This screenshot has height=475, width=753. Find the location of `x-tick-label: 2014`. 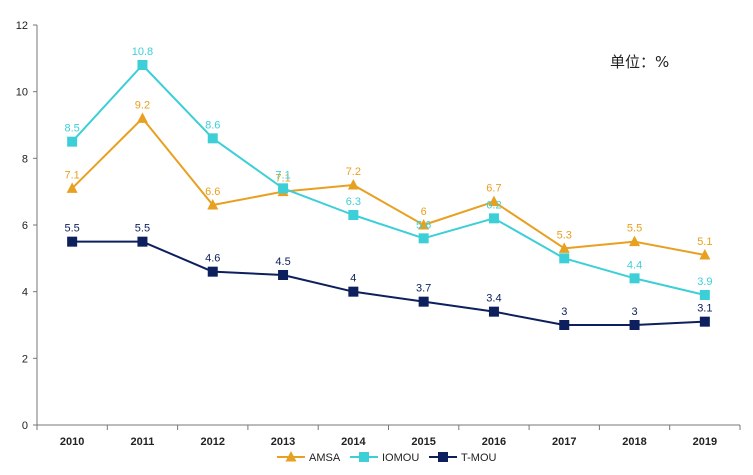

x-tick-label: 2014 is located at coordinates (353, 442).